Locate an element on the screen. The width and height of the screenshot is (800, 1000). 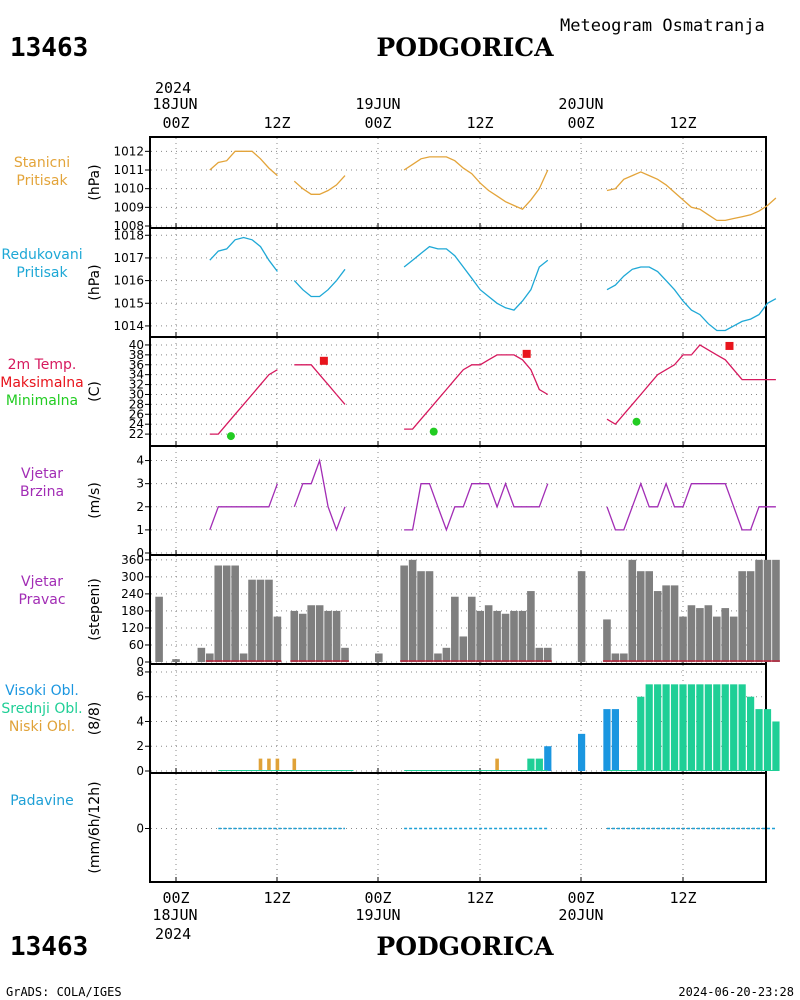
panel-wind_speed: 0 1 2 3 4 (m/s) Vjetar Brzina is located at coordinates (398, 502).